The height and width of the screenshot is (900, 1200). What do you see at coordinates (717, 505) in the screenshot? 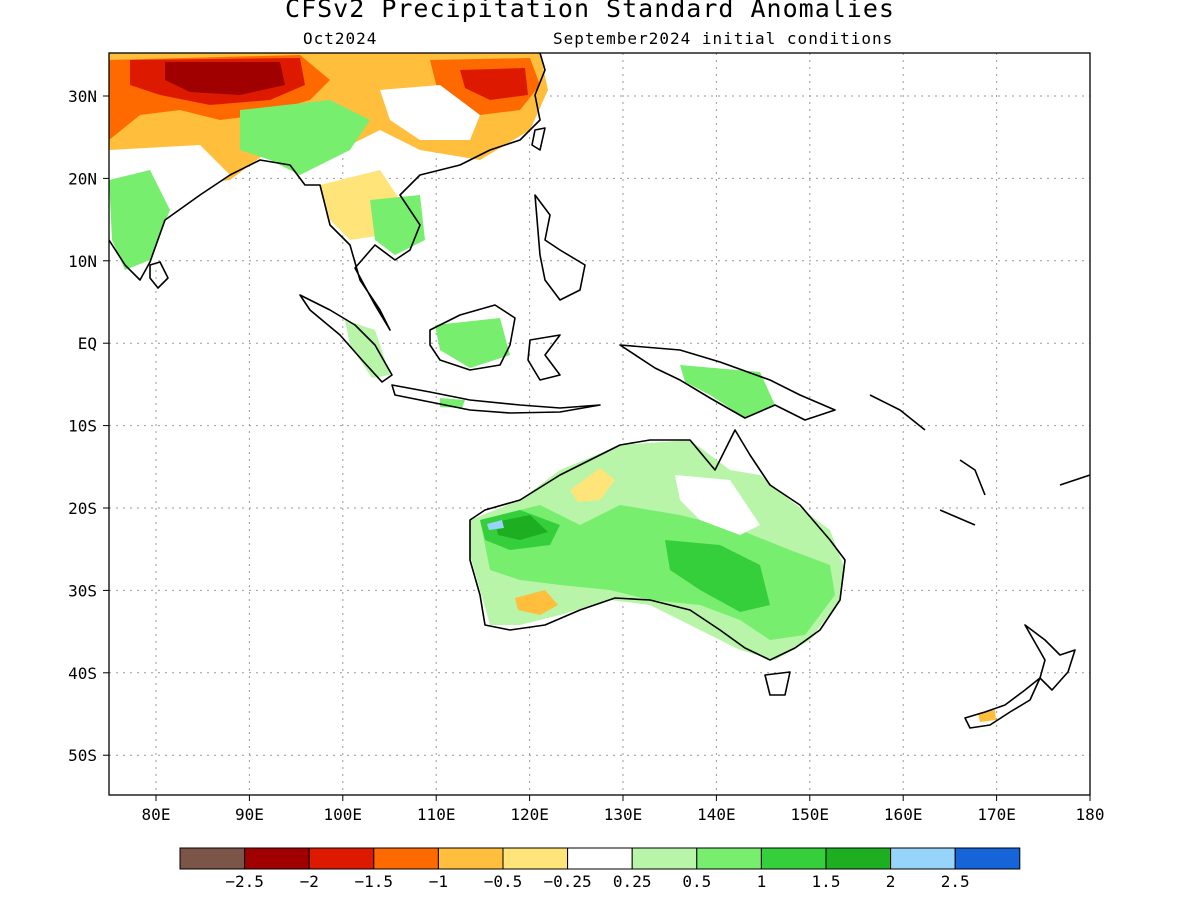
I see `australia-neutral-north` at bounding box center [717, 505].